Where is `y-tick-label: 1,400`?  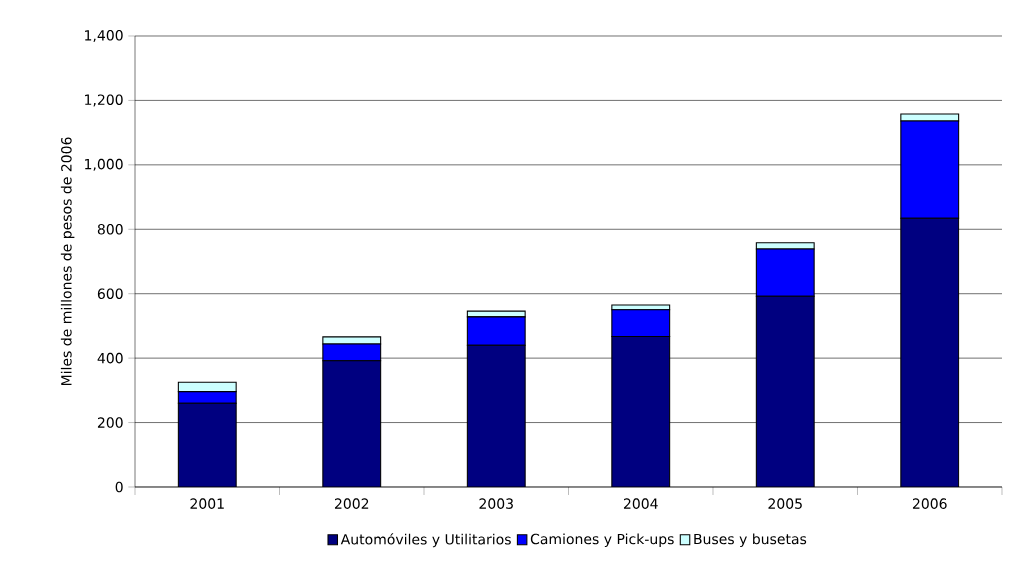 y-tick-label: 1,400 is located at coordinates (104, 36).